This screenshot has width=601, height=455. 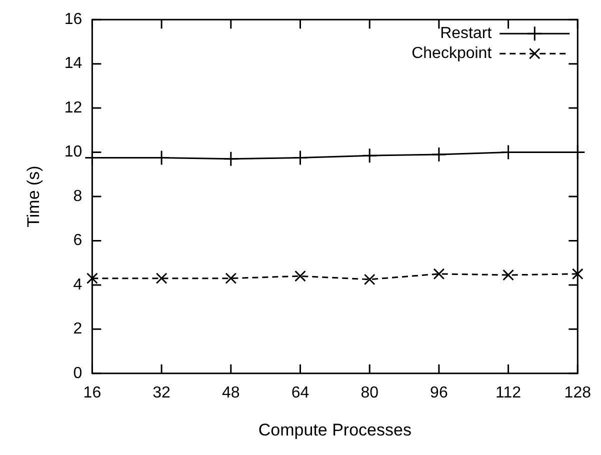 What do you see at coordinates (335, 430) in the screenshot?
I see `x-axis-title: Compute Processes` at bounding box center [335, 430].